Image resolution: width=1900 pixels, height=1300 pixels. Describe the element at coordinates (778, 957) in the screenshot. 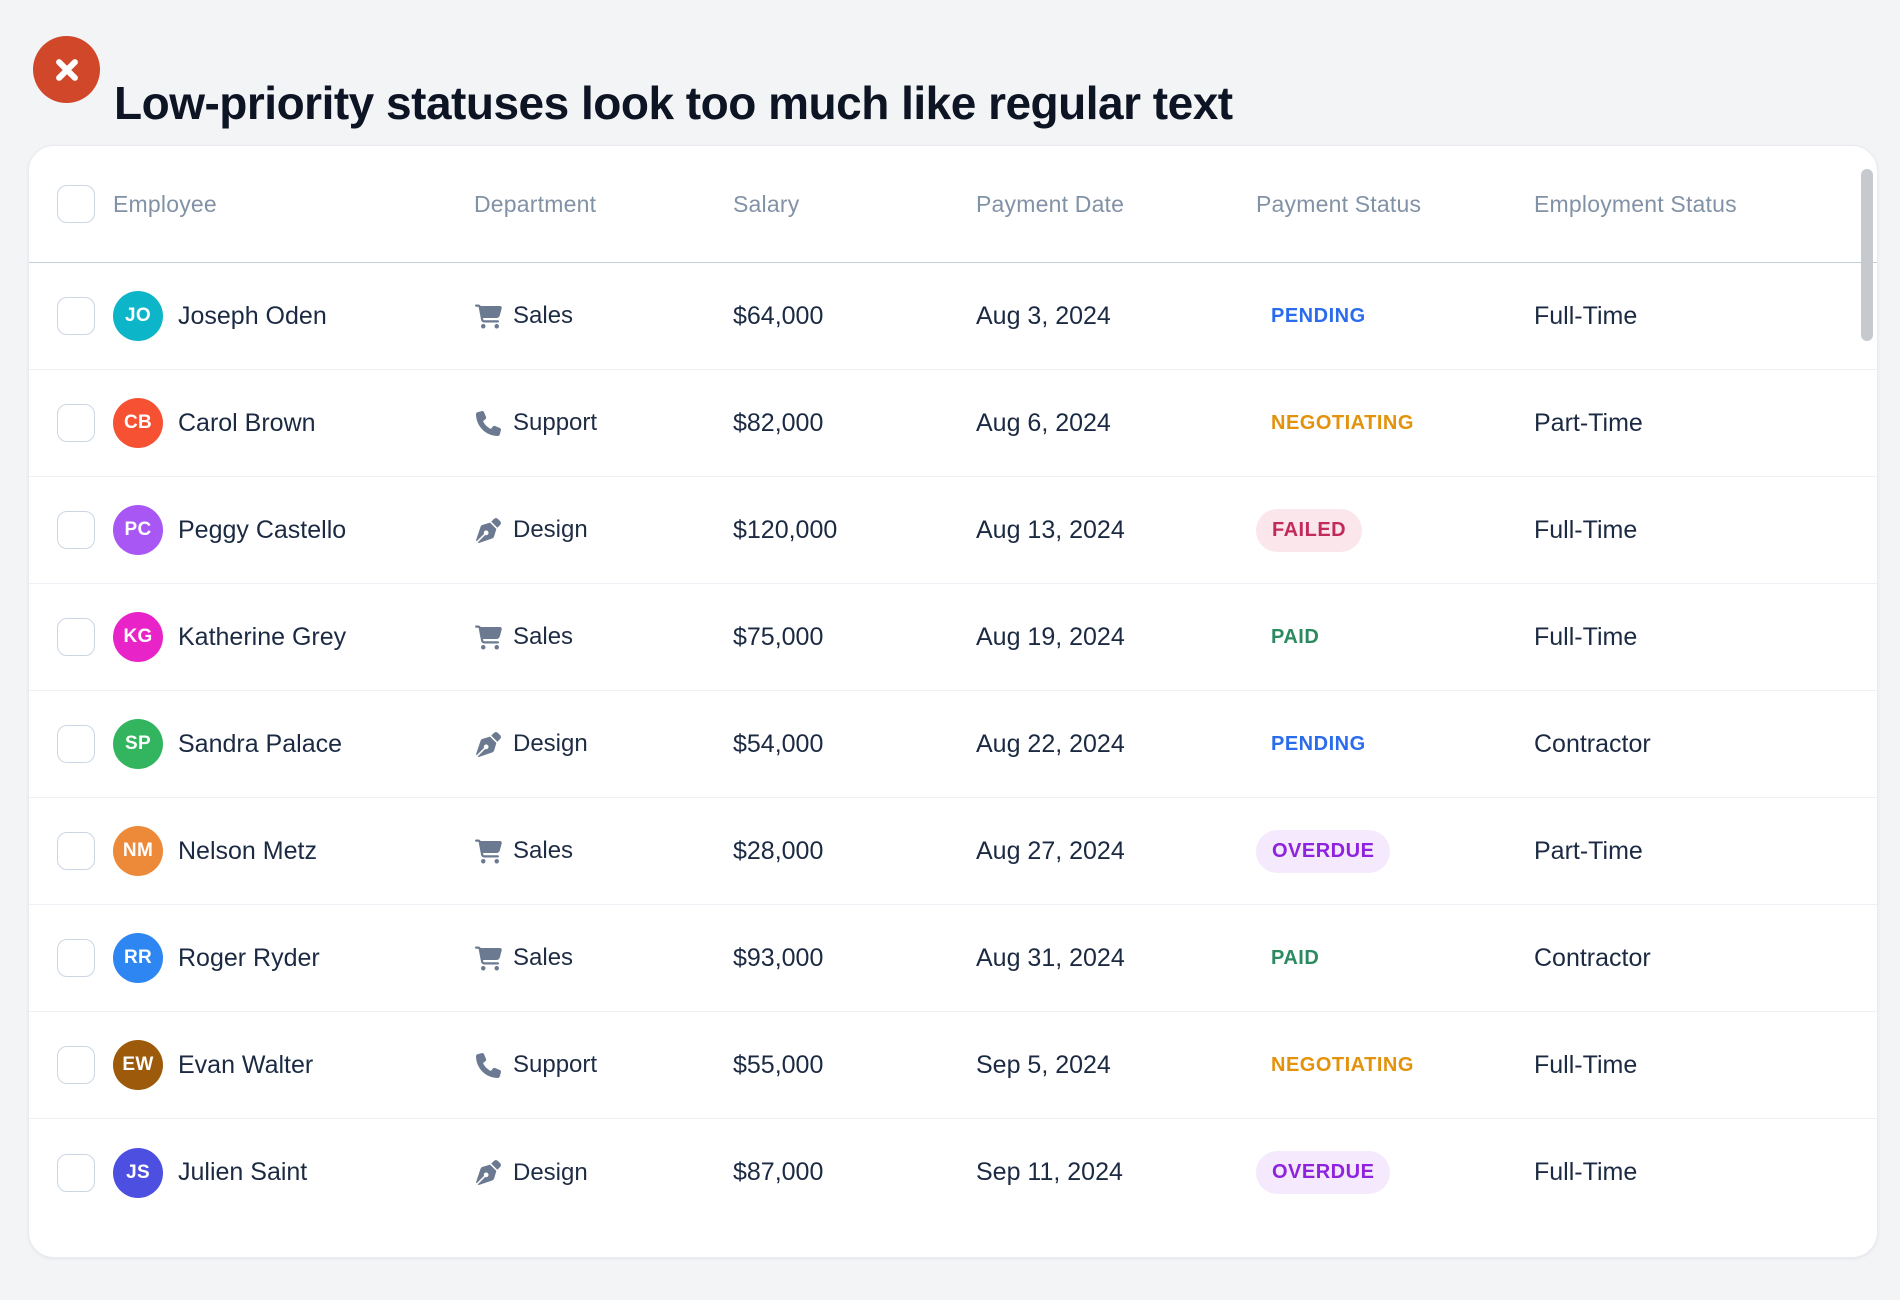

I see `salary-value: $93,000` at that location.